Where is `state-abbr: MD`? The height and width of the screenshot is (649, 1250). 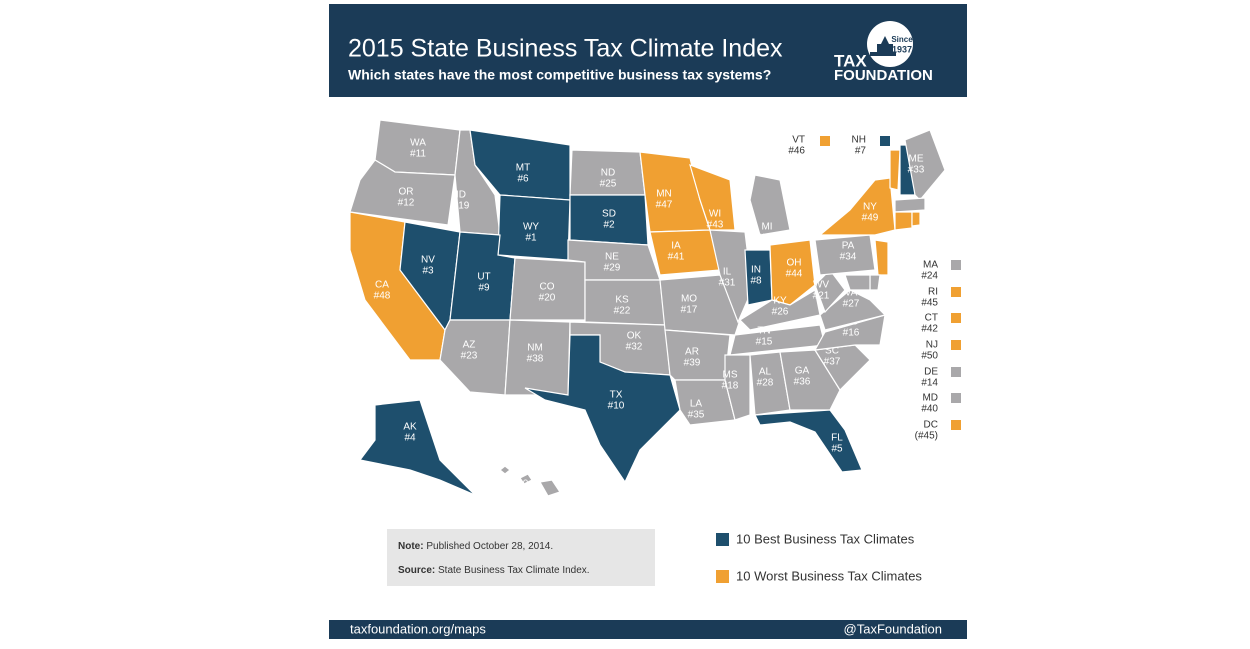
state-abbr: MD is located at coordinates (930, 398).